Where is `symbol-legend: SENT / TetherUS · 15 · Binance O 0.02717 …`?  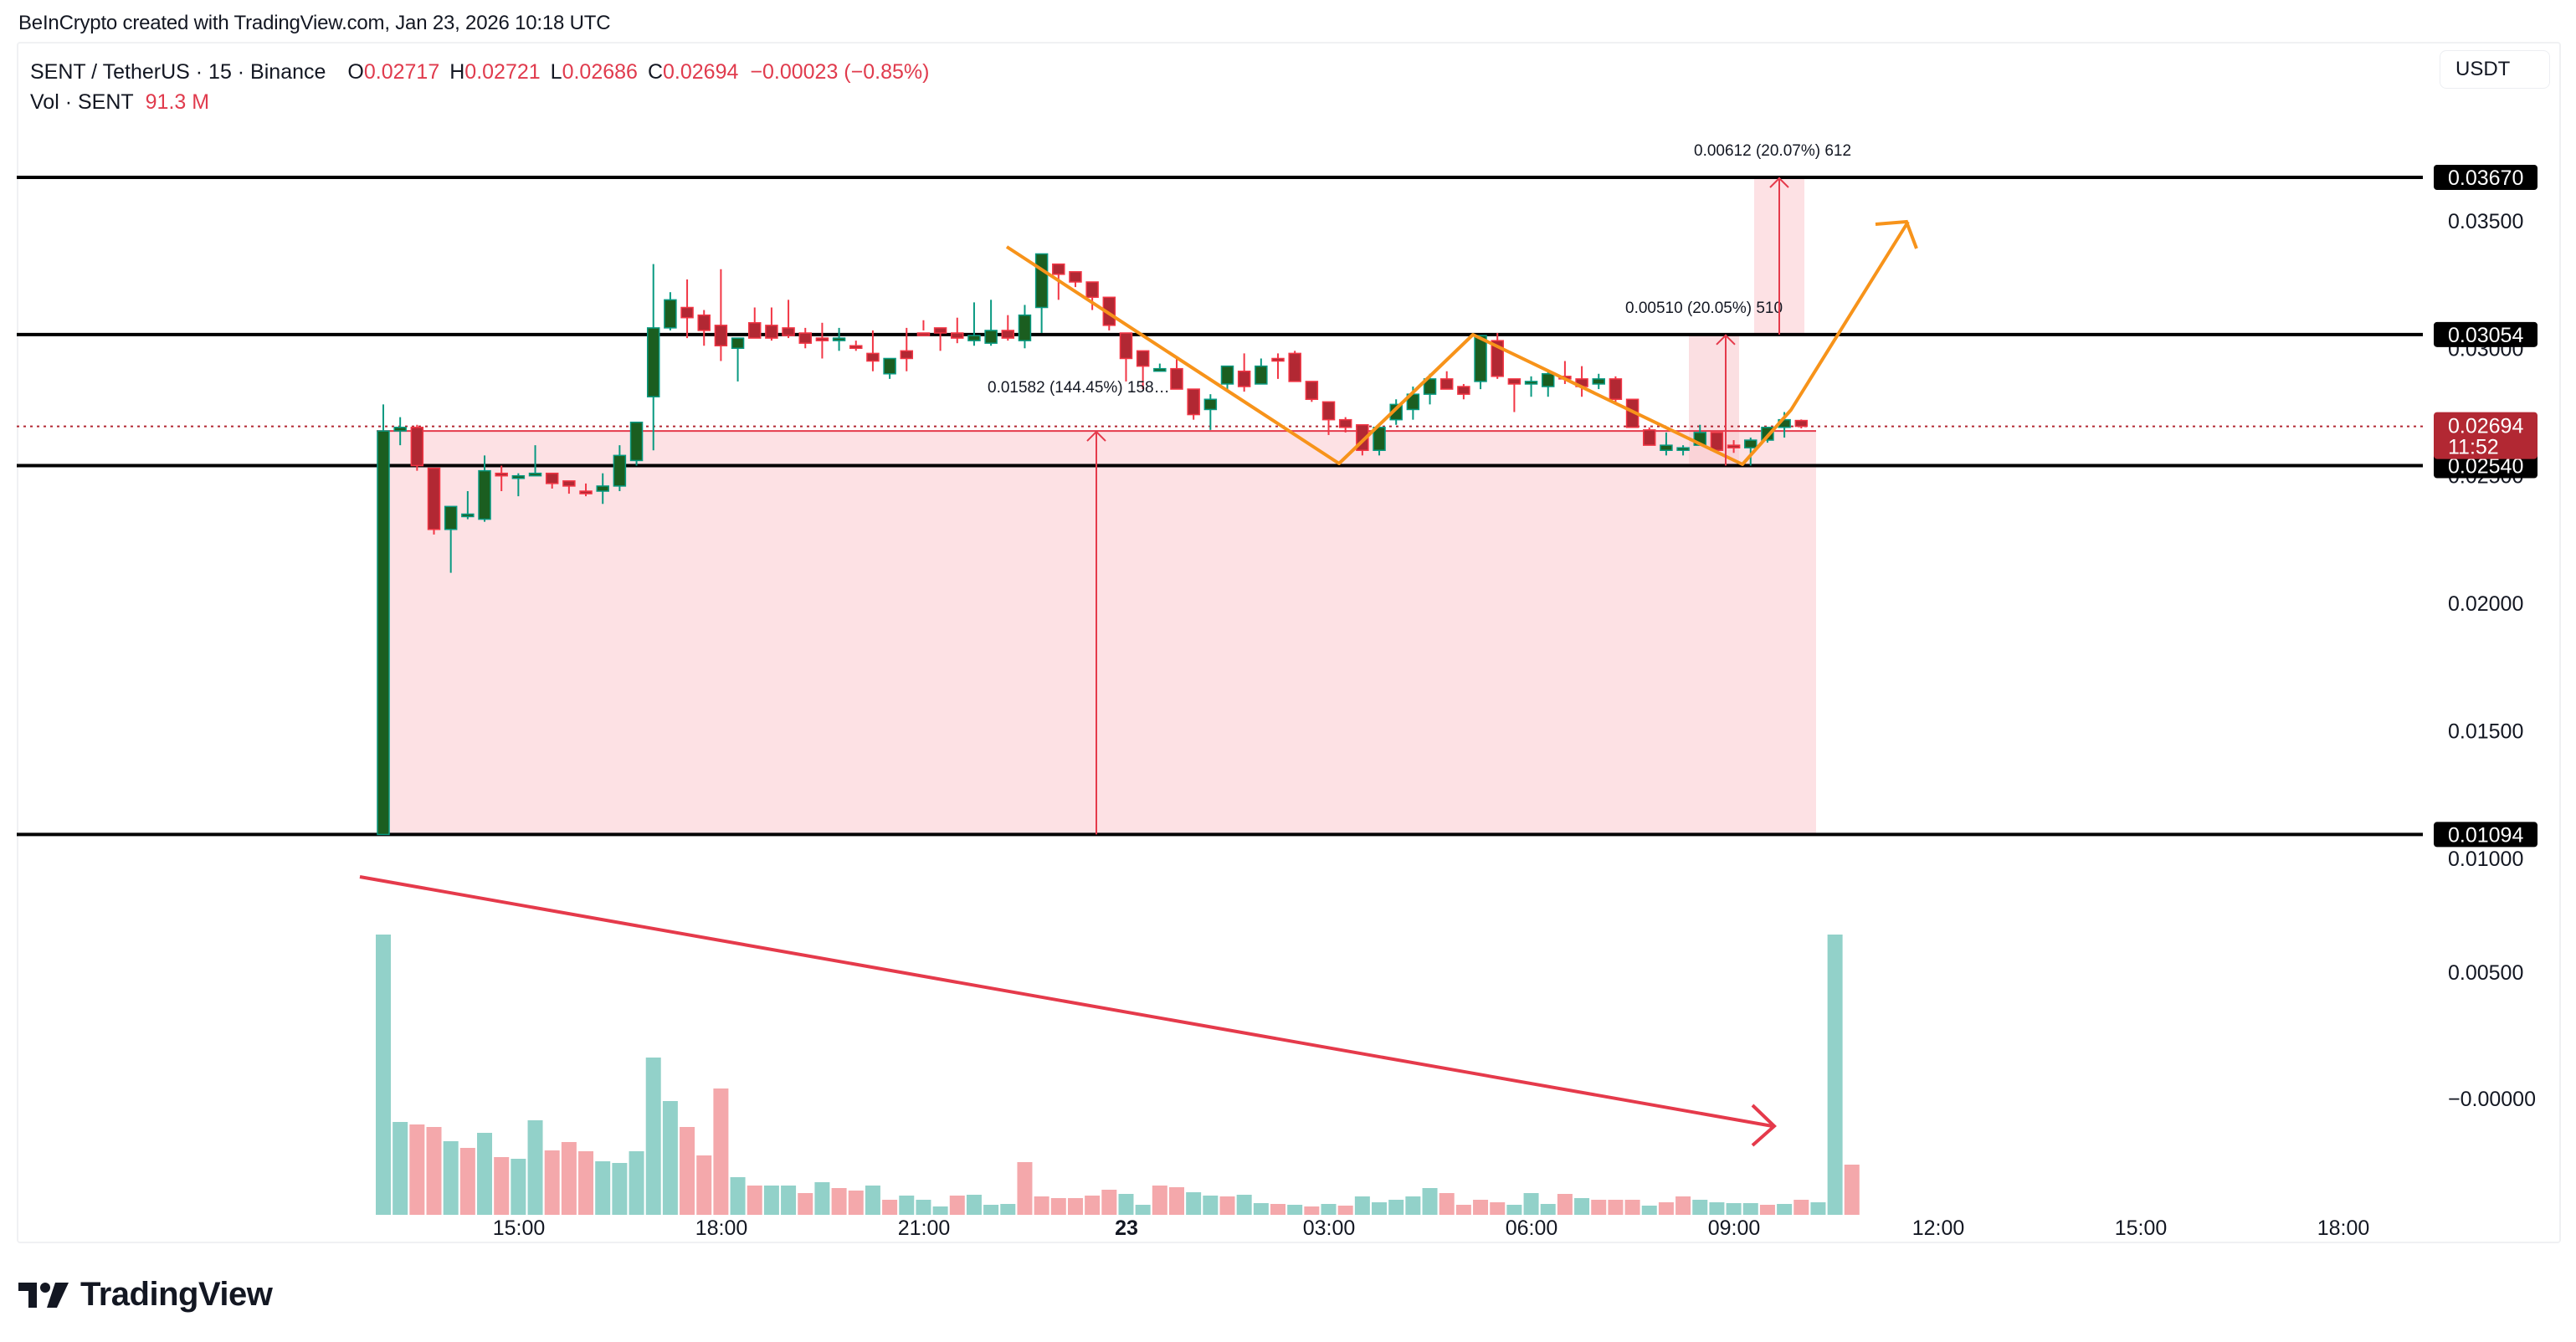
symbol-legend: SENT / TetherUS · 15 · Binance O 0.02717 … is located at coordinates (479, 87).